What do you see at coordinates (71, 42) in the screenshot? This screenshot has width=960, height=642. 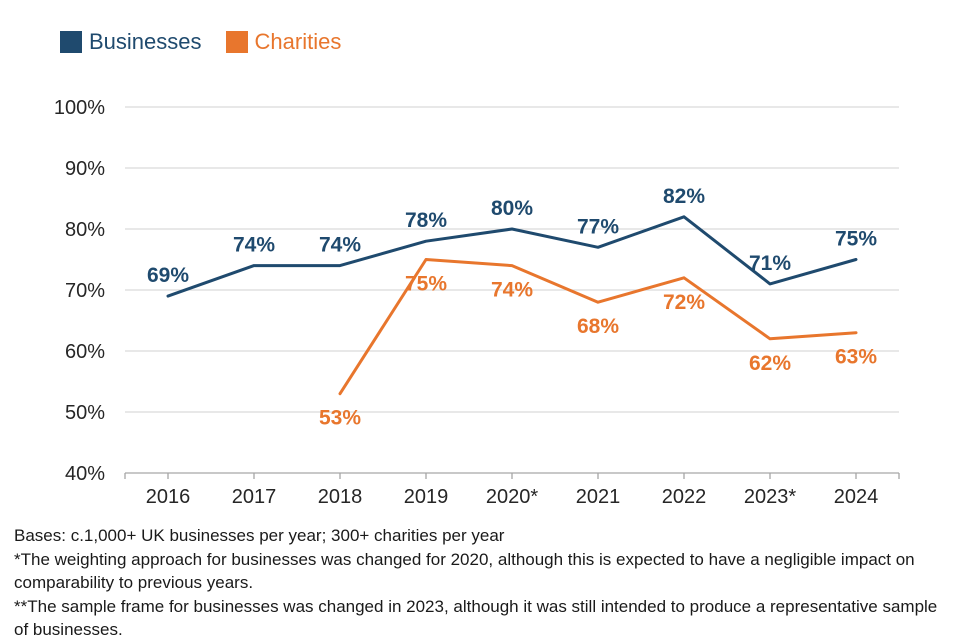 I see `businesses-legend-swatch` at bounding box center [71, 42].